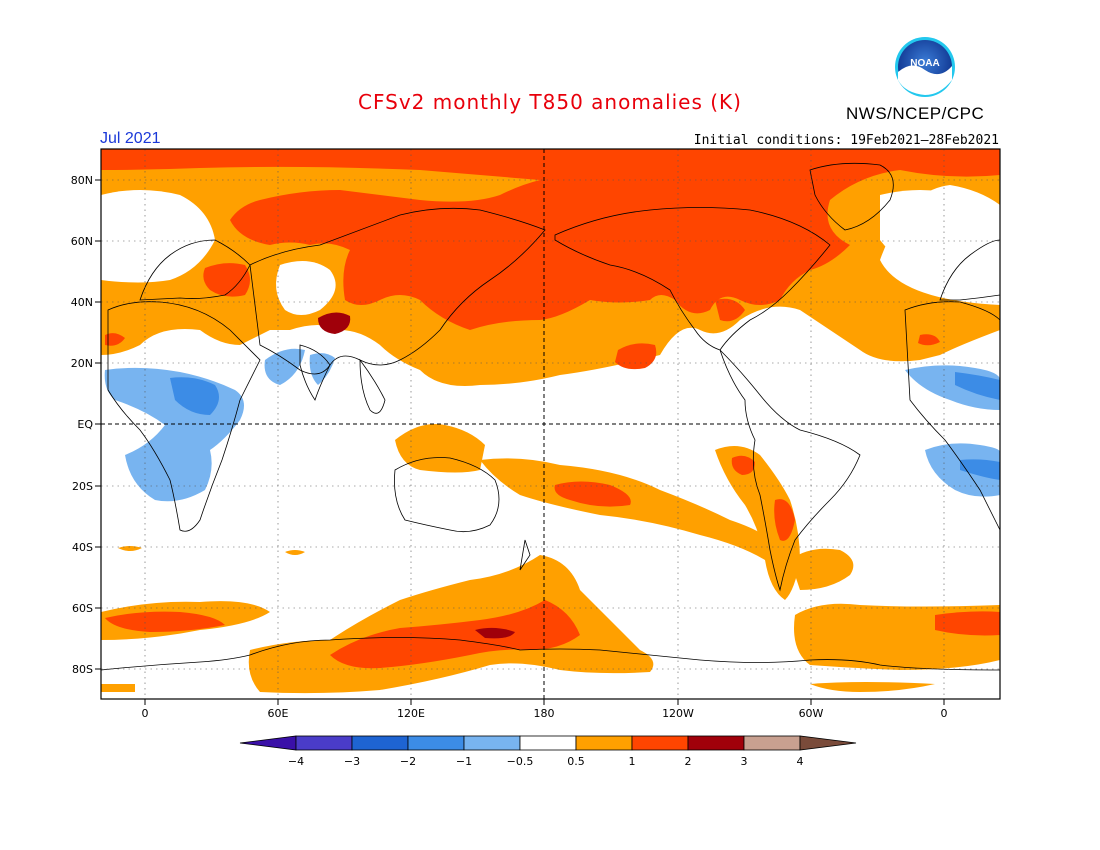 The height and width of the screenshot is (850, 1100). I want to click on lon-tick: 180, so click(544, 709).